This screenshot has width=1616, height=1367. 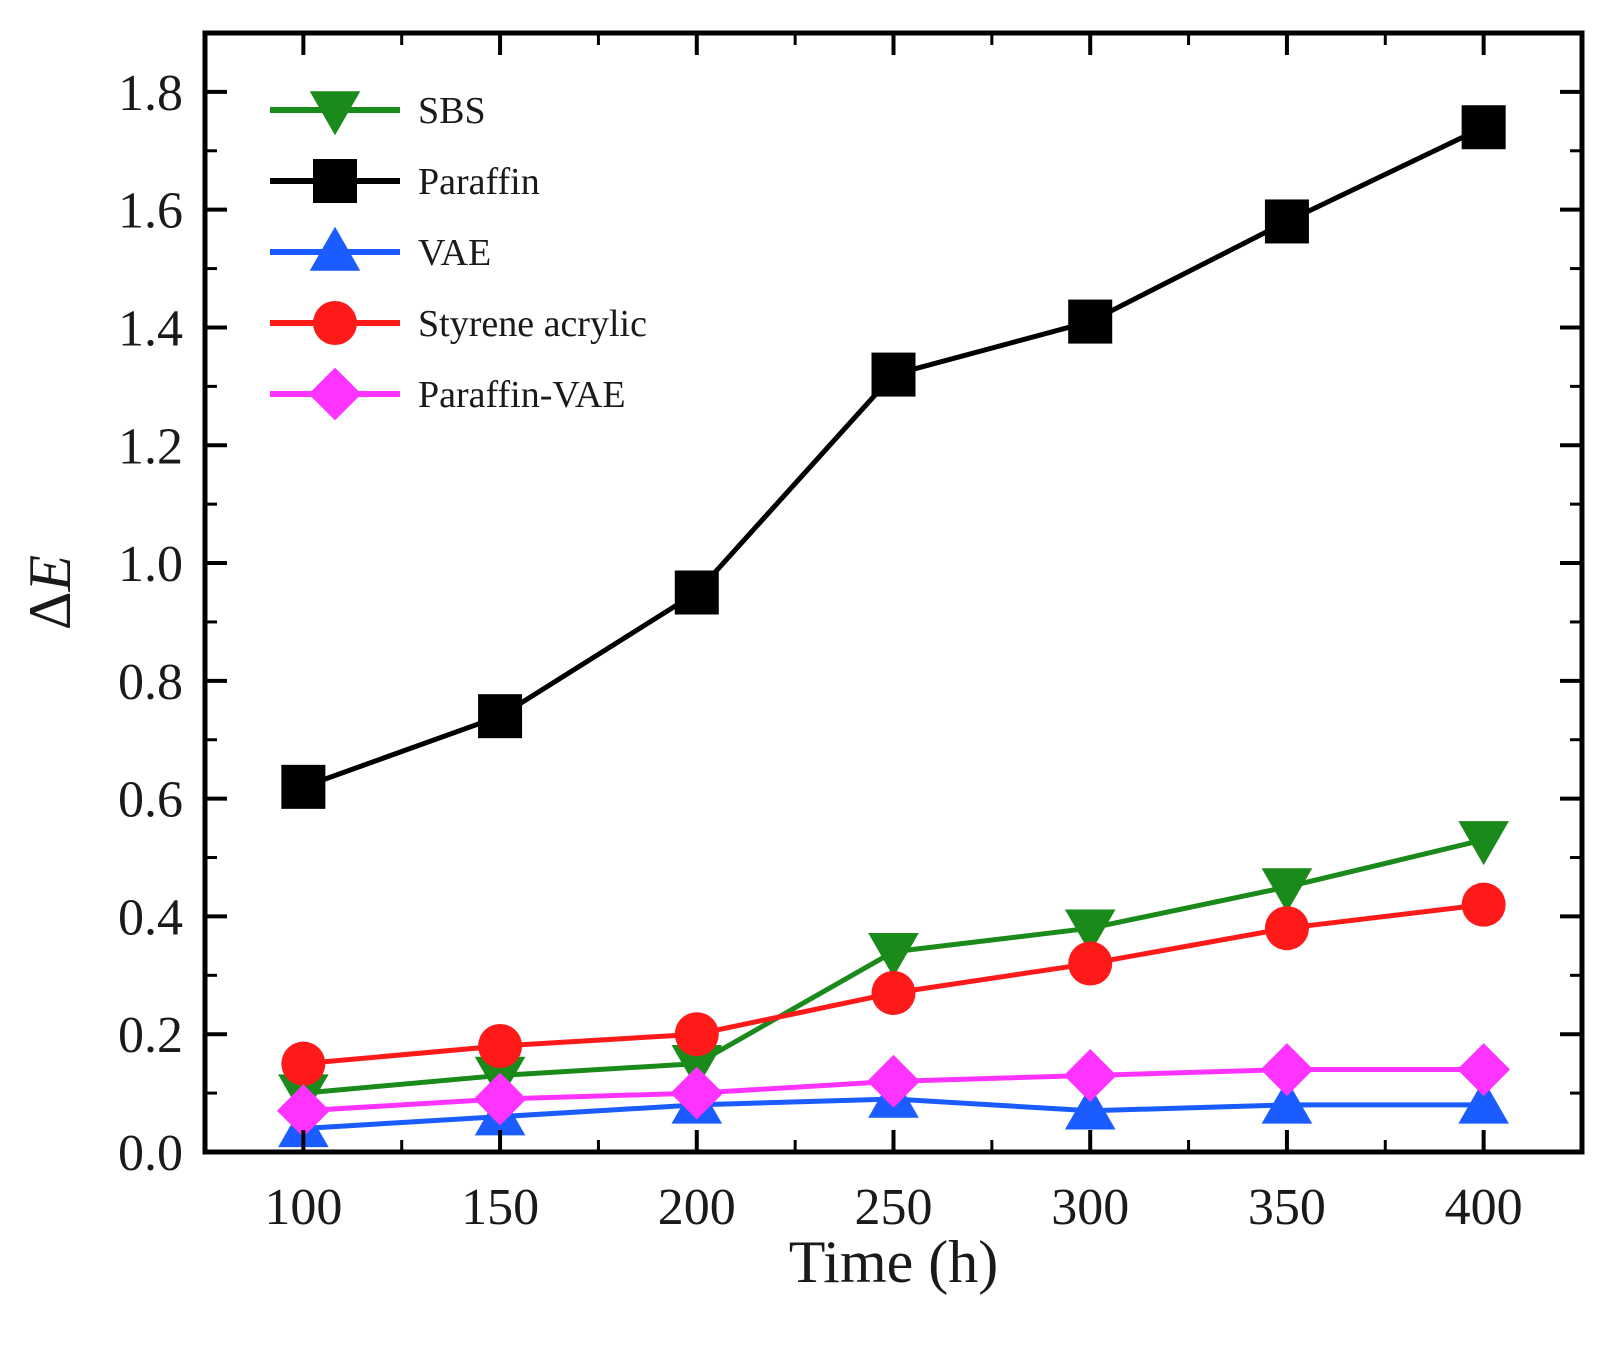 I want to click on legend-label-paraffin-vae: Paraffin-VAE, so click(x=522, y=395).